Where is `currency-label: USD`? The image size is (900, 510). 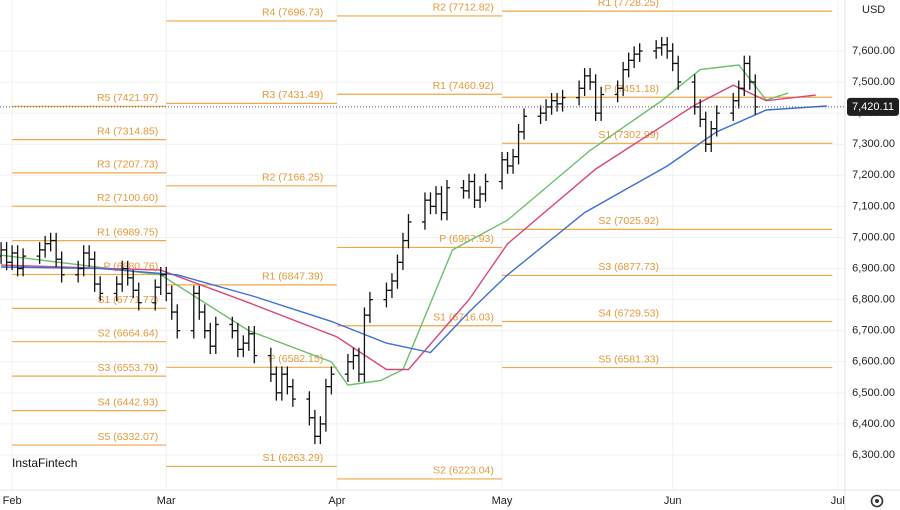 currency-label: USD is located at coordinates (873, 10).